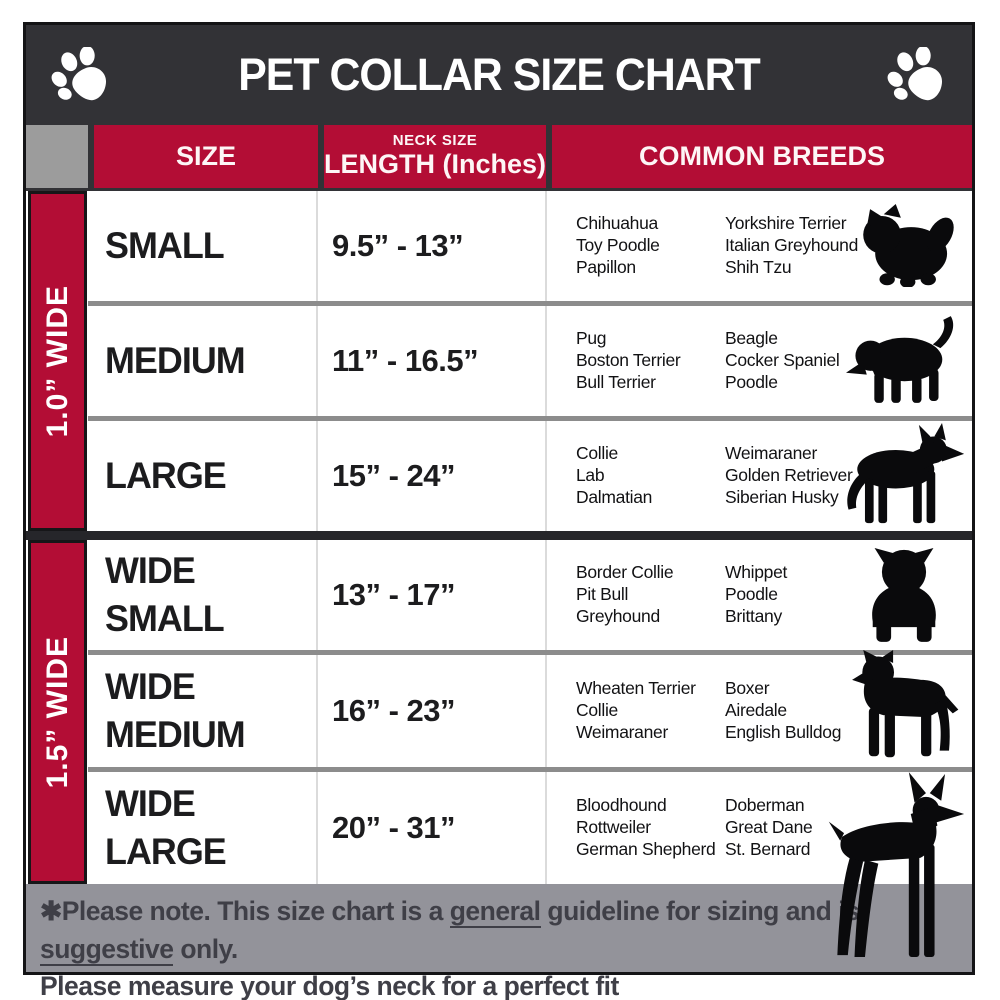 Image resolution: width=1000 pixels, height=1000 pixels. I want to click on breed-list: Boxer Airedale English Bulldog, so click(809, 710).